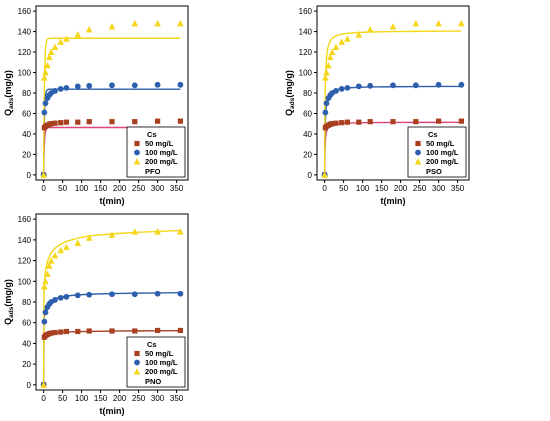  Describe the element at coordinates (159, 353) in the screenshot. I see `legend-label-1: 50 mg/L` at that location.